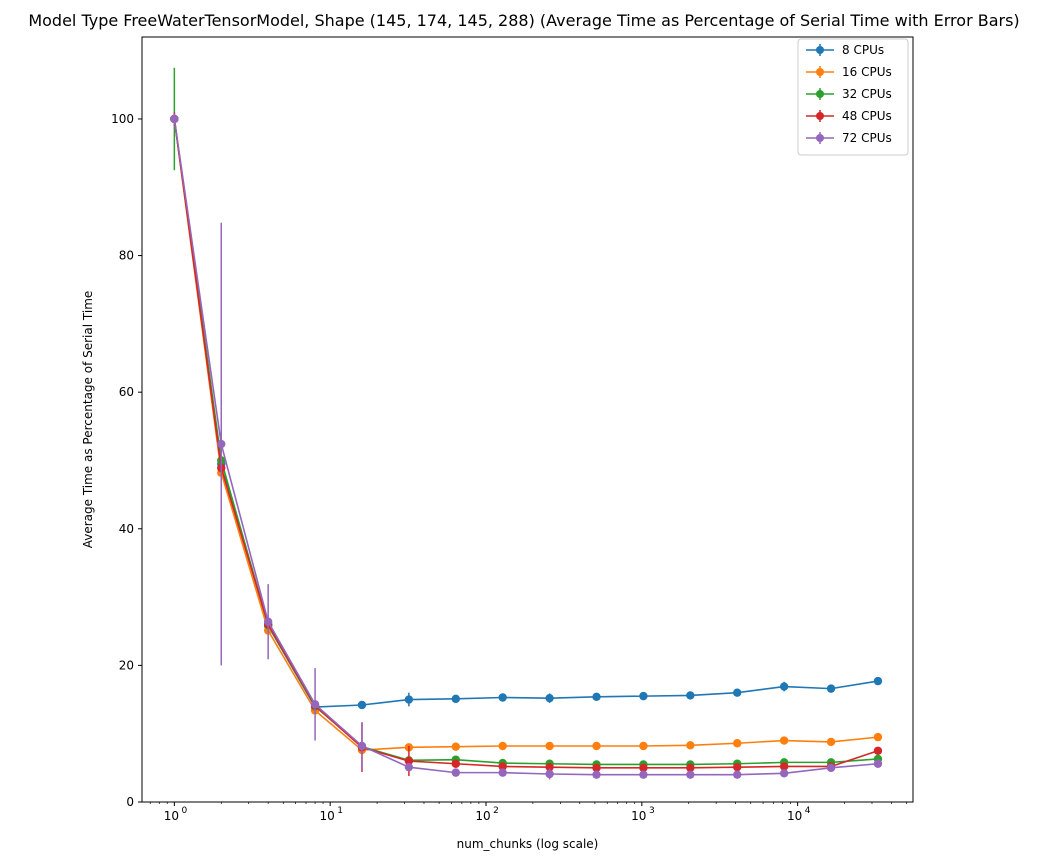 Image resolution: width=1049 pixels, height=860 pixels. Describe the element at coordinates (652, 811) in the screenshot. I see `x-tick-exponent: 3` at that location.